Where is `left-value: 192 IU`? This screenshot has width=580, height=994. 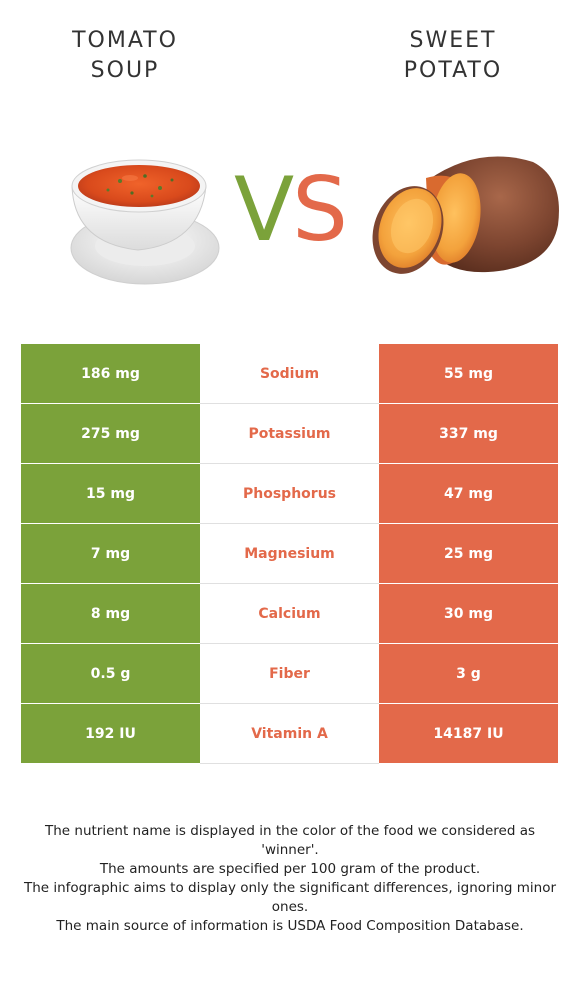 left-value: 192 IU is located at coordinates (110, 734).